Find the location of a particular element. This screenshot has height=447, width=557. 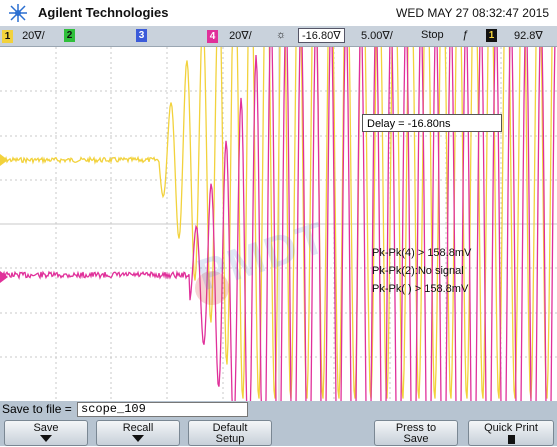

default-setup-button: Default Setup is located at coordinates (230, 433).